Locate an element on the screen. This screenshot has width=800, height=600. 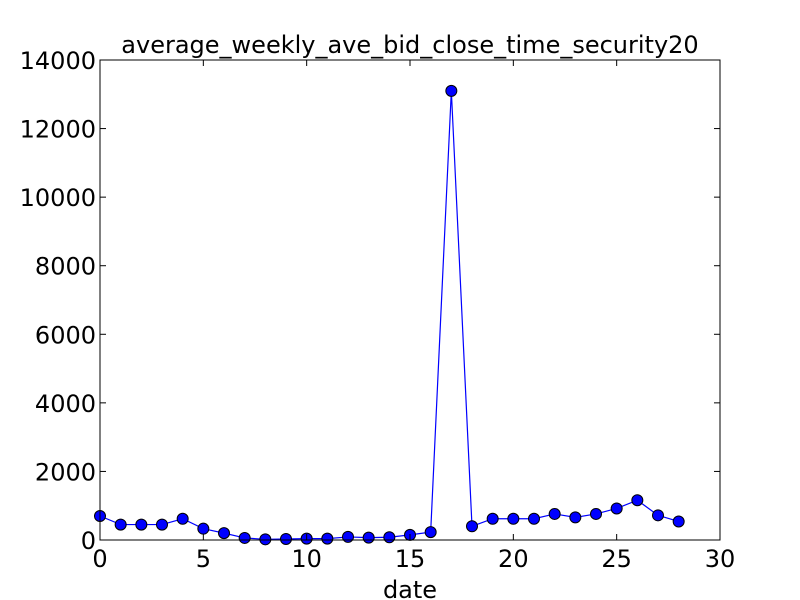
y-tick-label: 14000 is located at coordinates (58, 61).